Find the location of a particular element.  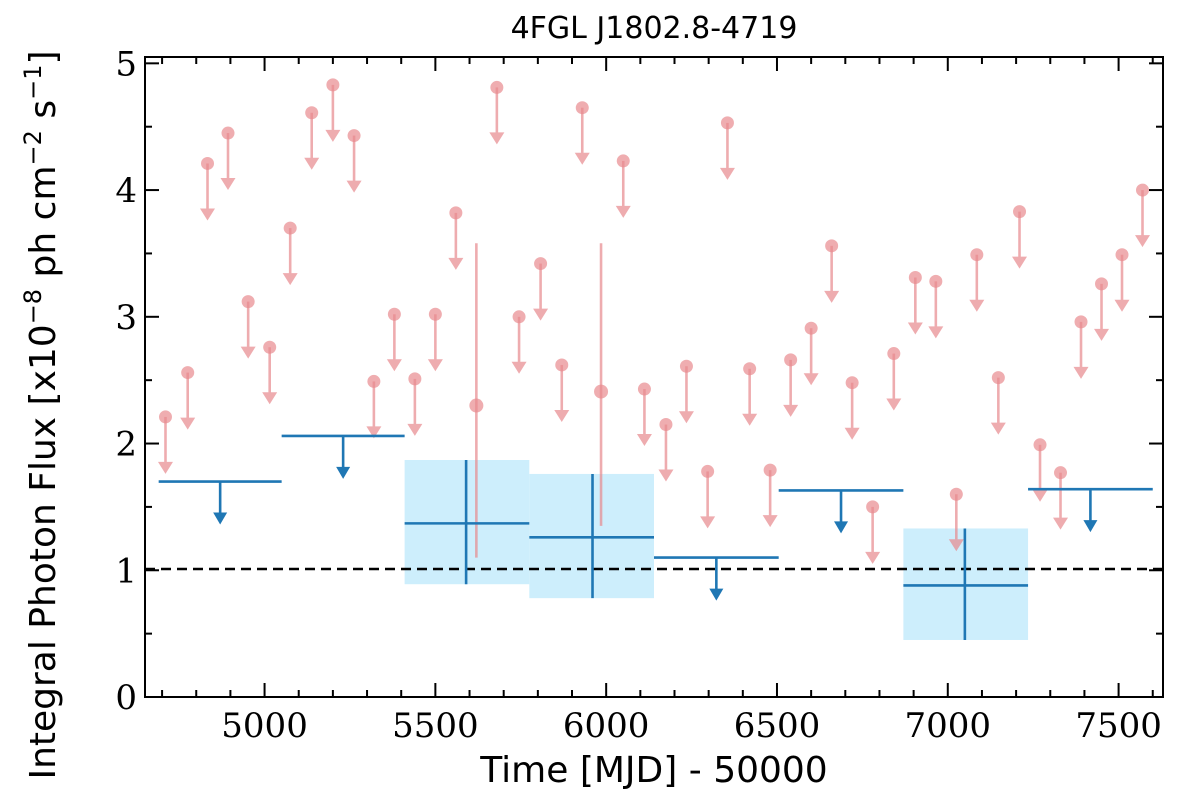

fine-upper-limit-arrow-36-head is located at coordinates (956, 545).